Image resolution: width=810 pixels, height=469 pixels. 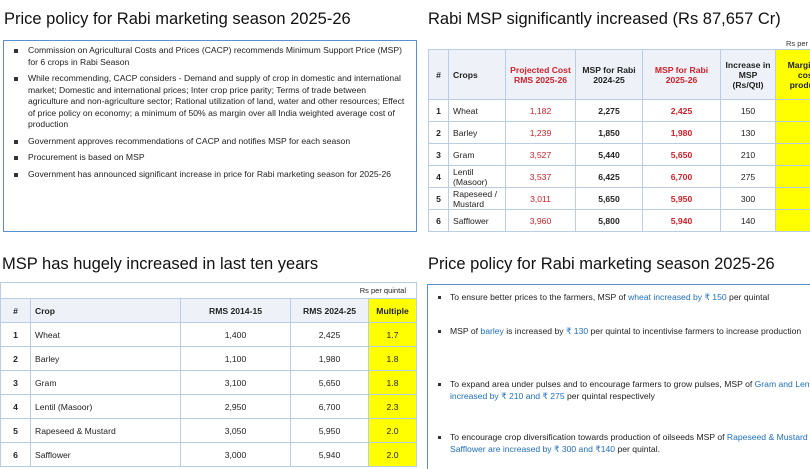 What do you see at coordinates (540, 176) in the screenshot?
I see `cell: 3,537` at bounding box center [540, 176].